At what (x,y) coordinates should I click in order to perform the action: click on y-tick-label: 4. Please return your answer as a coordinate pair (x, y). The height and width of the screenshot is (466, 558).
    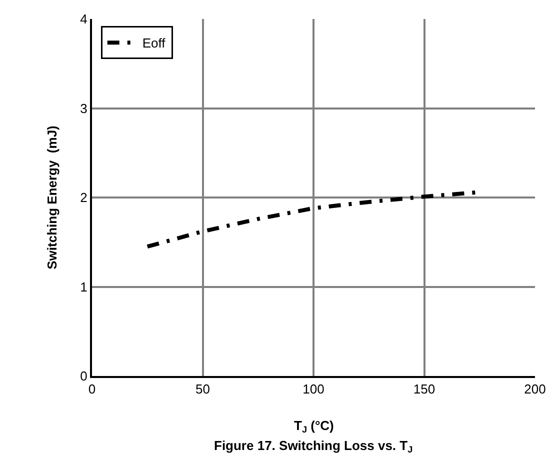
    Looking at the image, I should click on (84, 19).